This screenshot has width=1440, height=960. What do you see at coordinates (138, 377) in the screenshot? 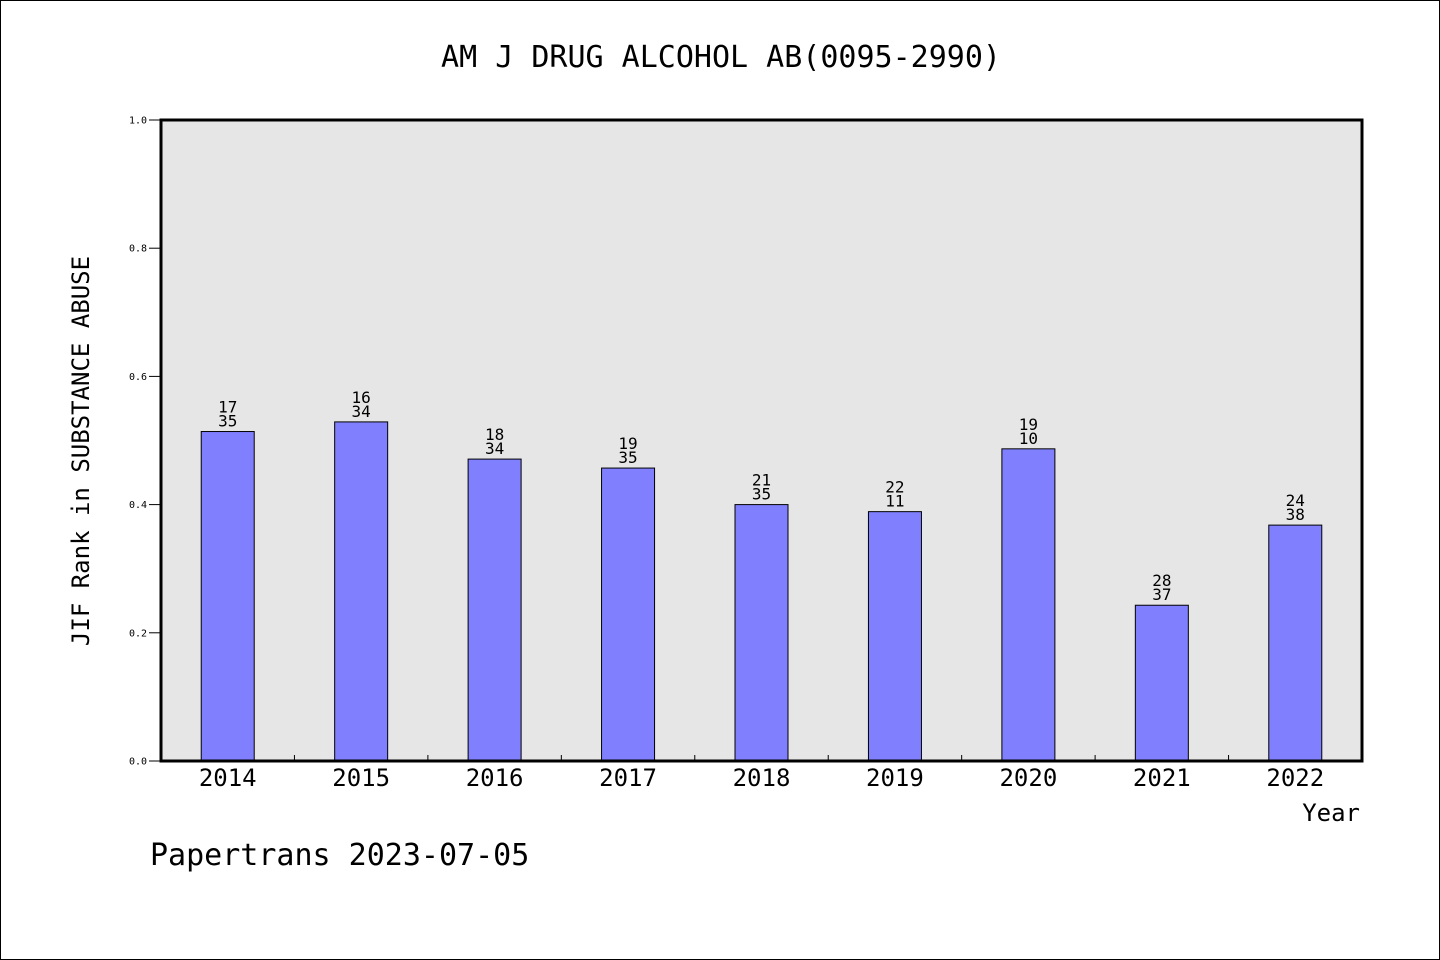
I see `y-tick-label-0.6: 0.6` at bounding box center [138, 377].